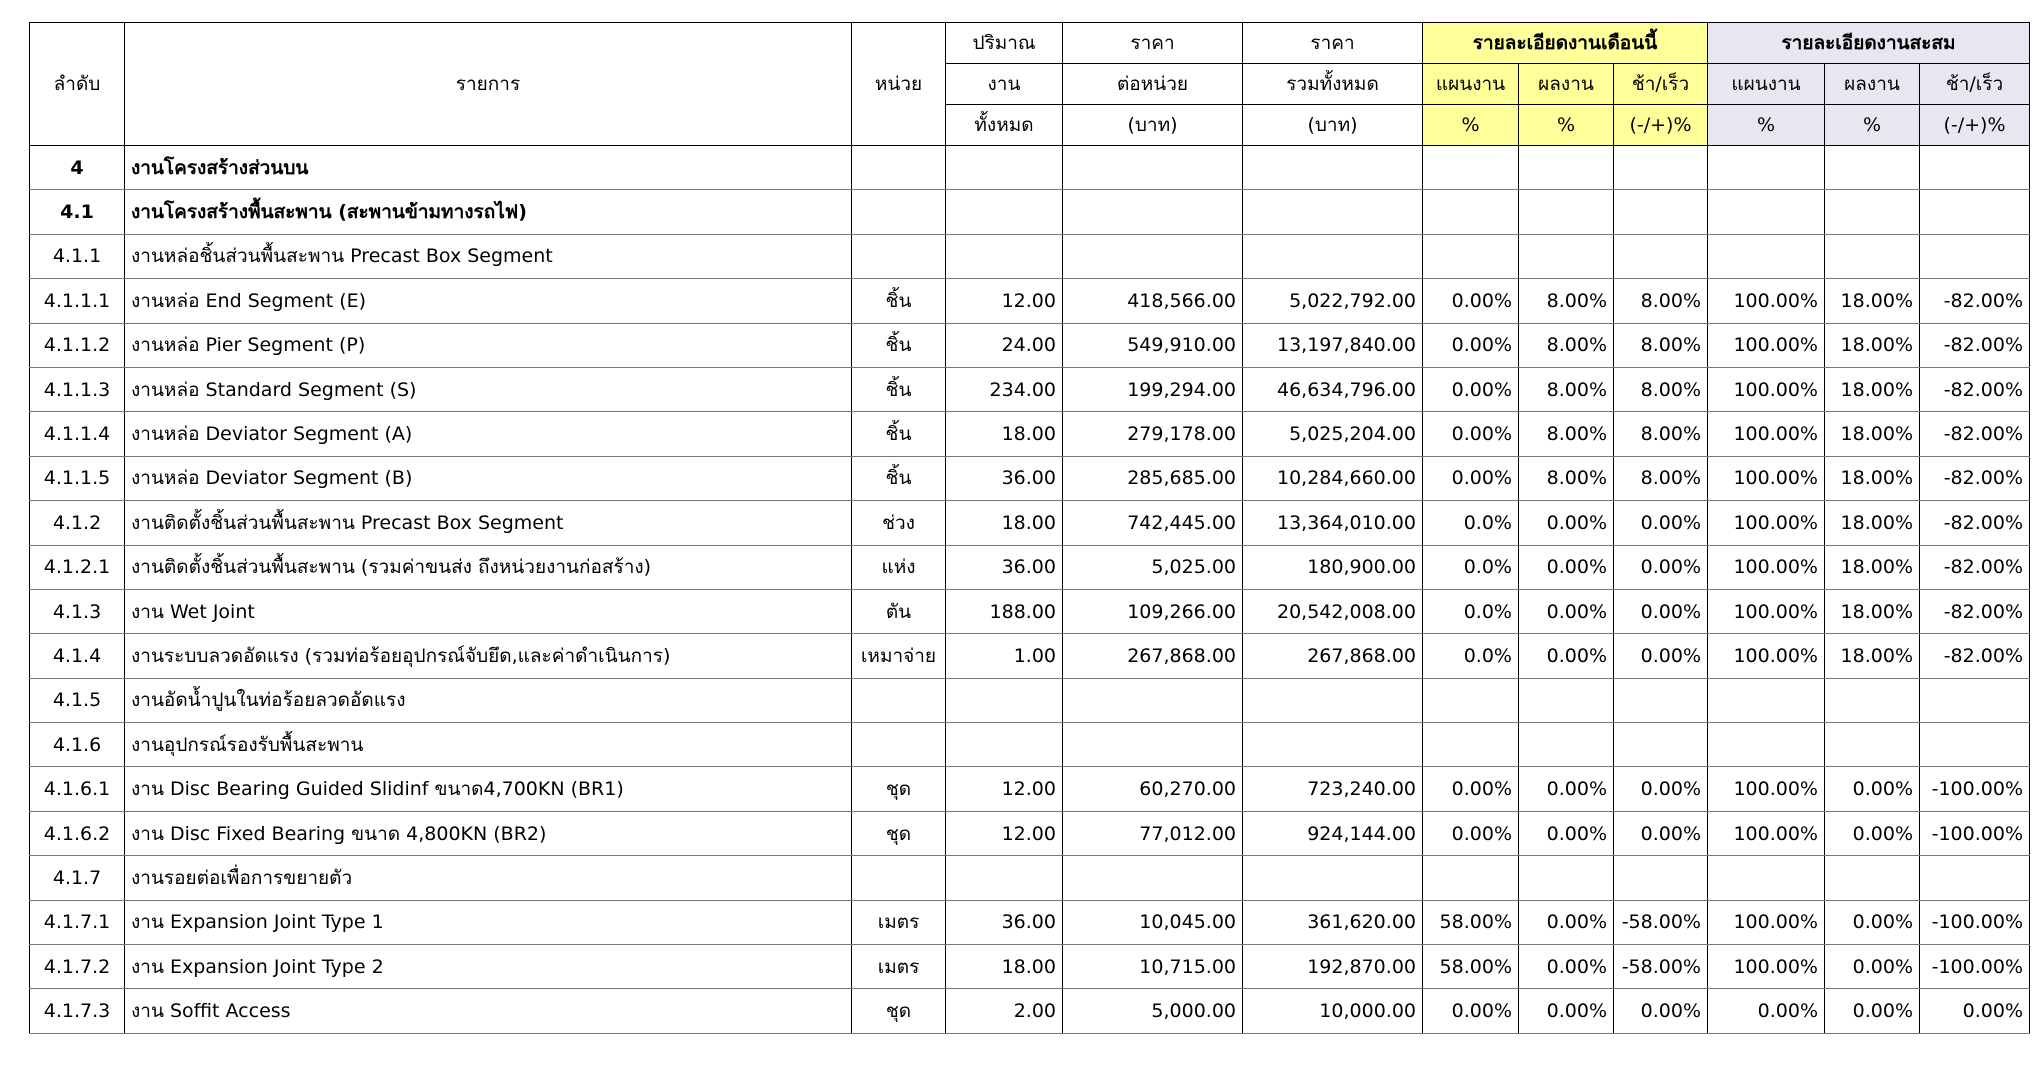 This screenshot has height=1073, width=2038. Describe the element at coordinates (1660, 922) in the screenshot. I see `table-cell: -58.00%` at that location.